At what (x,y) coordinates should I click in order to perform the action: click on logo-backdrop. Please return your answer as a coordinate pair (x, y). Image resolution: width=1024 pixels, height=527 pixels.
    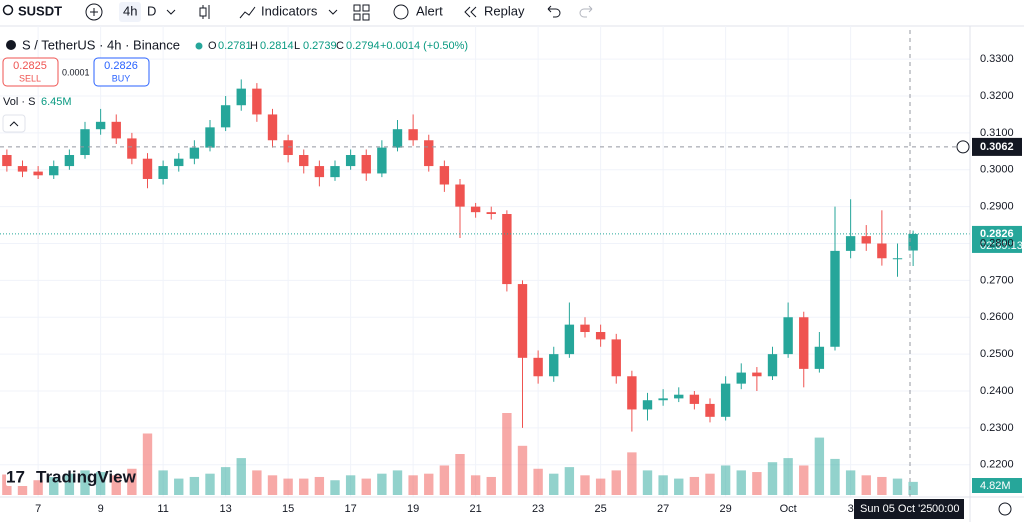
    Looking at the image, I should click on (19, 478).